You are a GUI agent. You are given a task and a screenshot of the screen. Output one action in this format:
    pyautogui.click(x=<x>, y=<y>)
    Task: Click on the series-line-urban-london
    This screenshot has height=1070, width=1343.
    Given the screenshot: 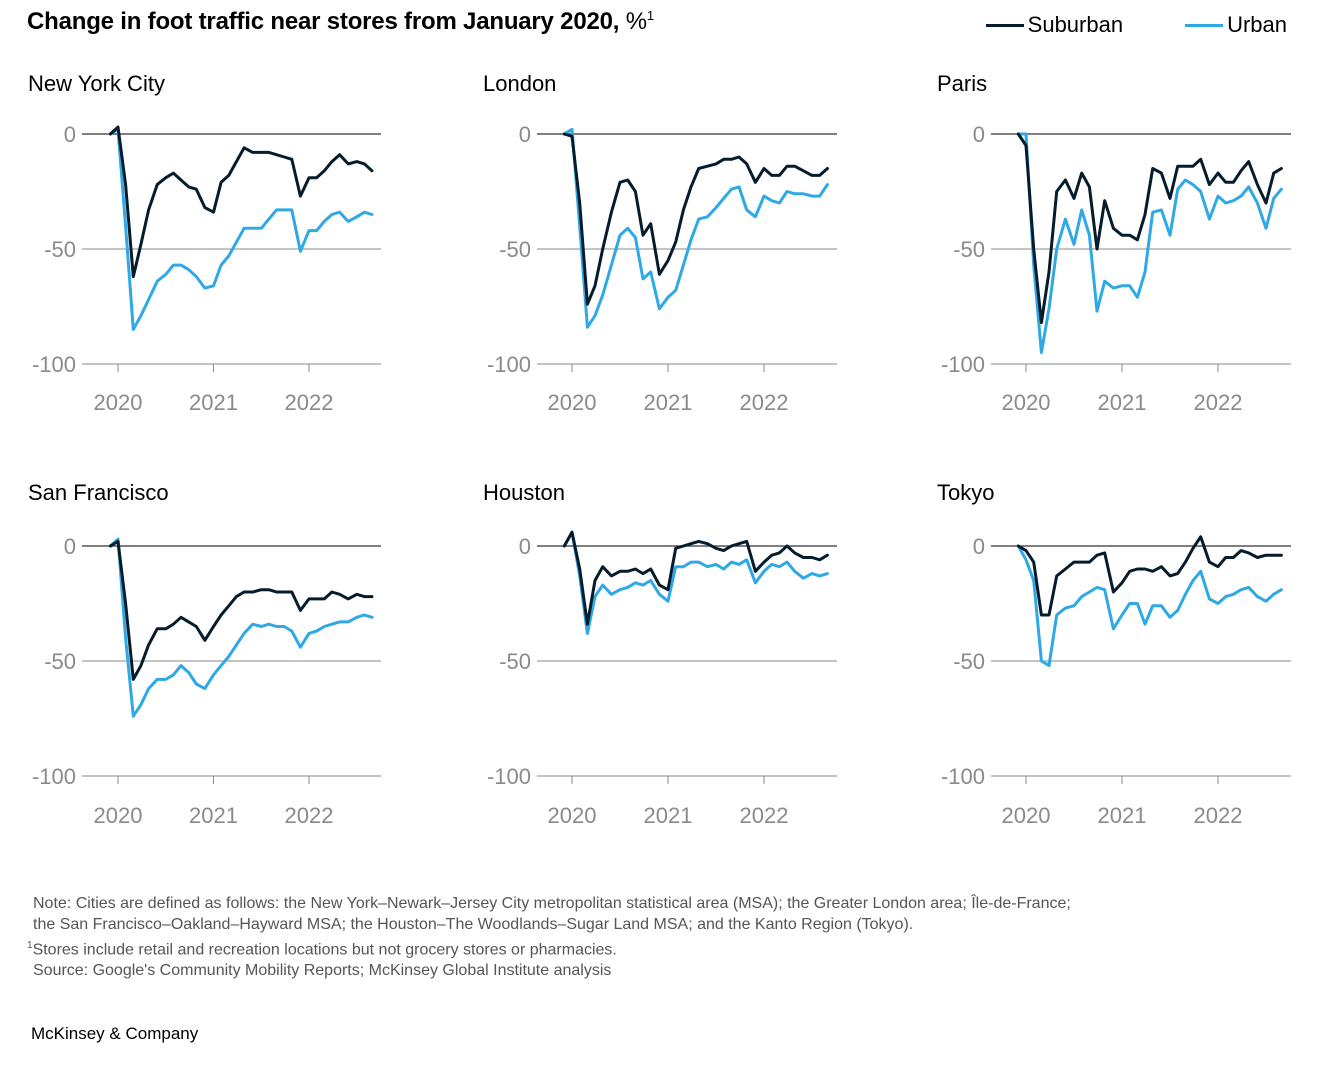 What is the action you would take?
    pyautogui.click(x=695, y=228)
    